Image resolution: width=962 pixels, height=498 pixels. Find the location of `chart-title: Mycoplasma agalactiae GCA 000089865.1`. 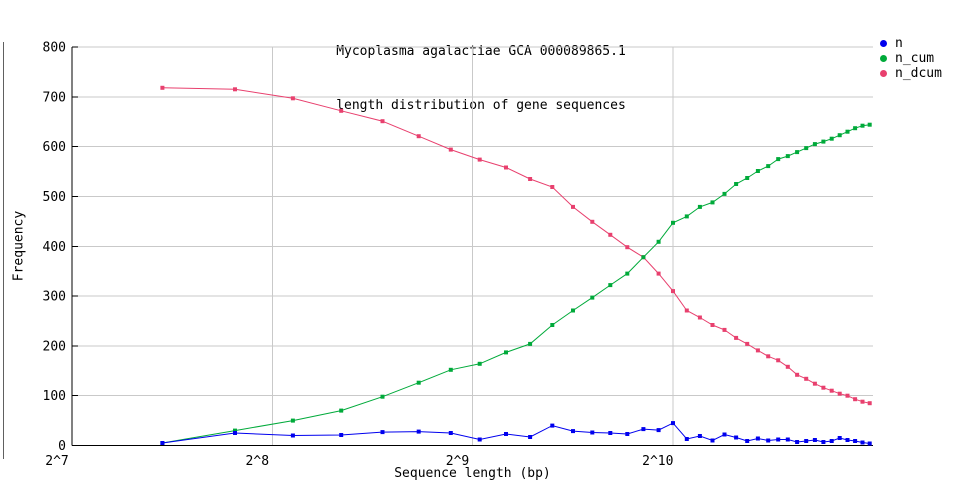

chart-title: Mycoplasma agalactiae GCA 000089865.1 is located at coordinates (481, 51).